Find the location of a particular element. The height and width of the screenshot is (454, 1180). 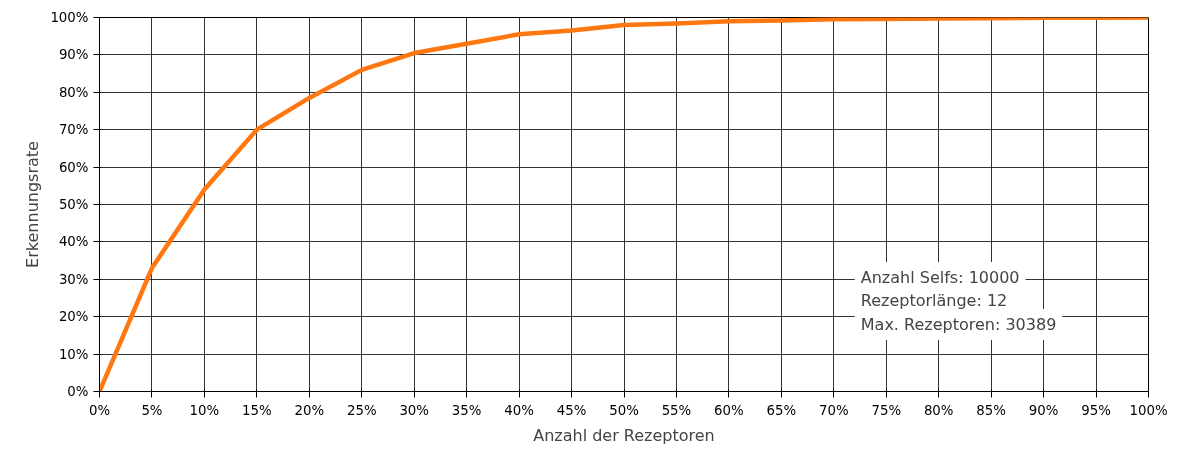

x-tick-label: 5% is located at coordinates (152, 410).